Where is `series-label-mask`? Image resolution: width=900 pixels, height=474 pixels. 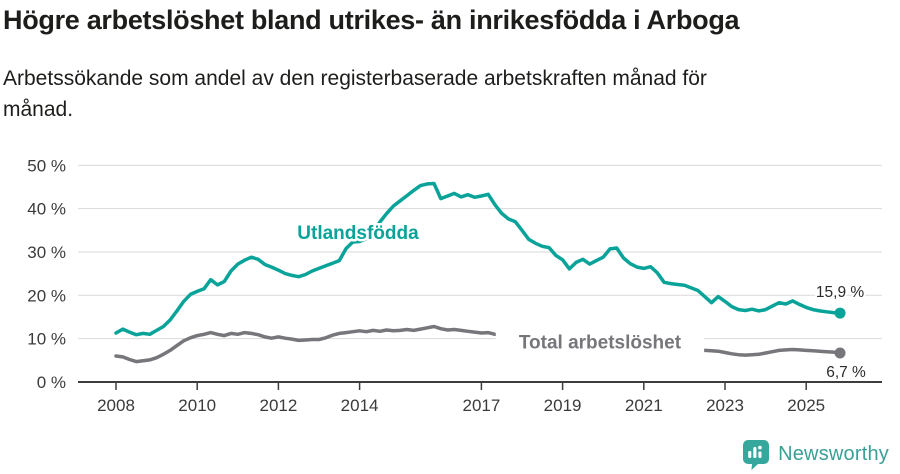
series-label-mask is located at coordinates (600, 341).